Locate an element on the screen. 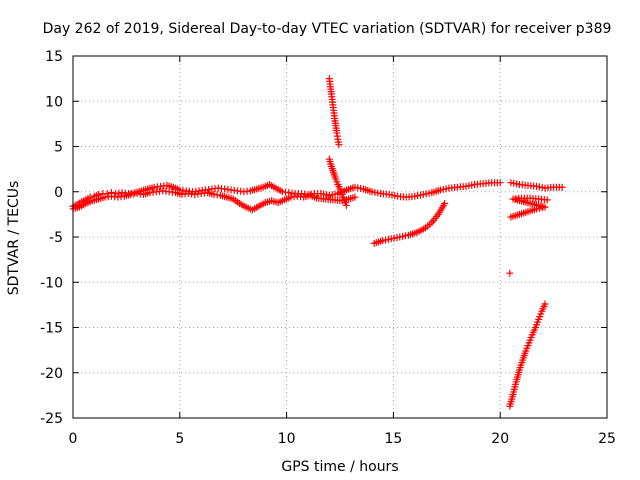  y-tick-label: 10 is located at coordinates (54, 102).